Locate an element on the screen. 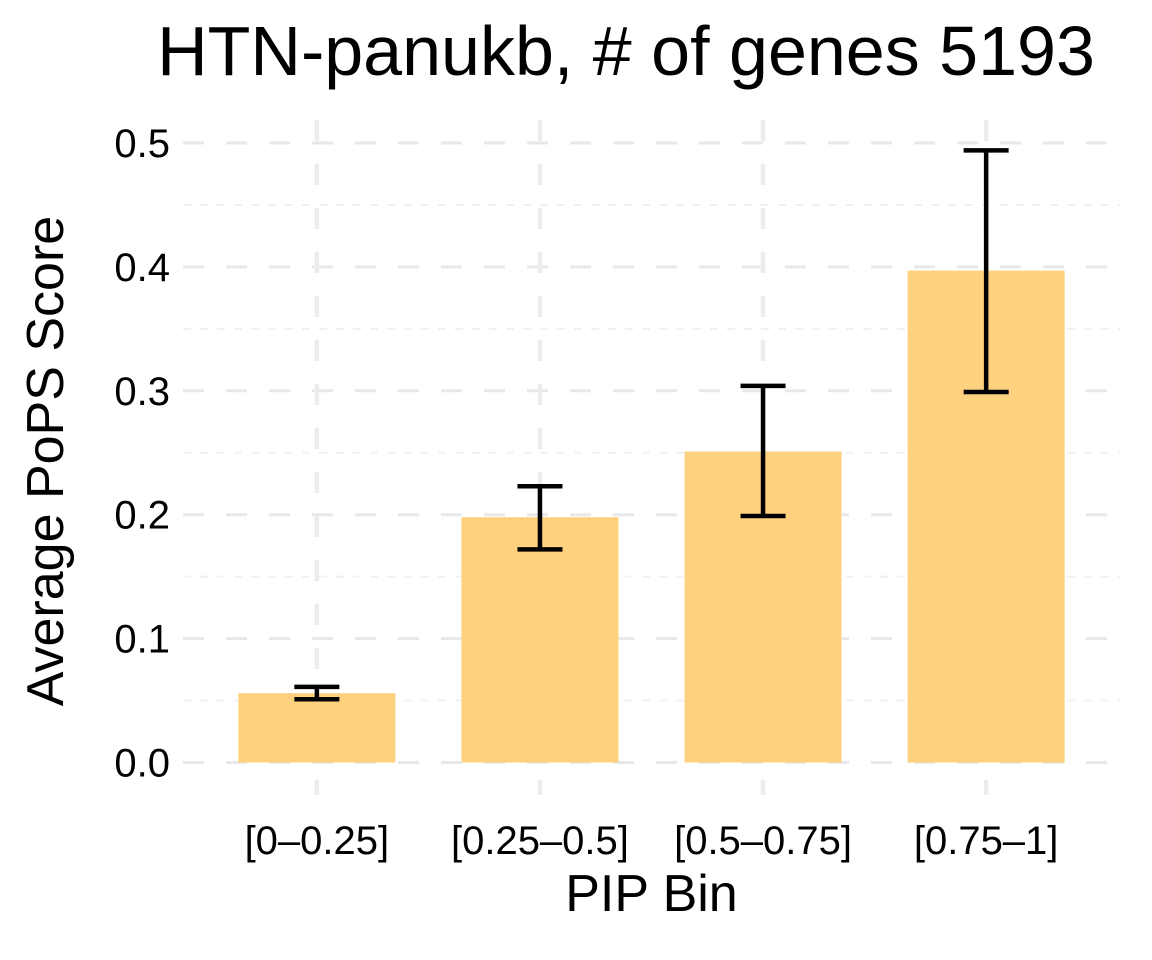 The image size is (1152, 960). y-tick-label: 0.4 is located at coordinates (142, 268).